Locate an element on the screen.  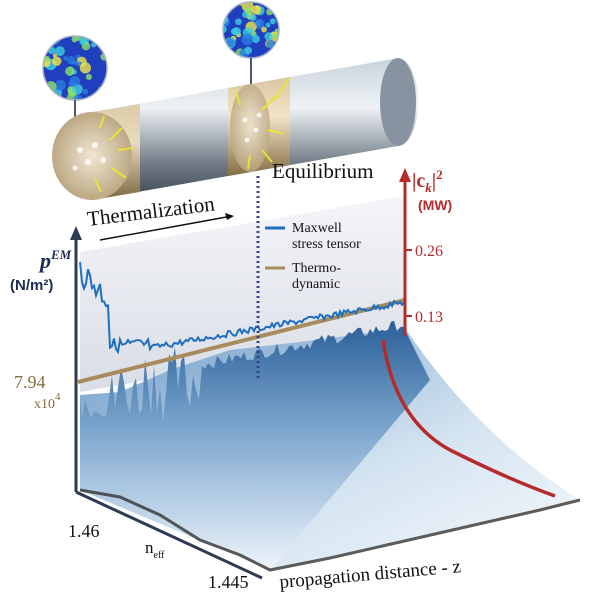
tick-label: 0.13 is located at coordinates (429, 317).